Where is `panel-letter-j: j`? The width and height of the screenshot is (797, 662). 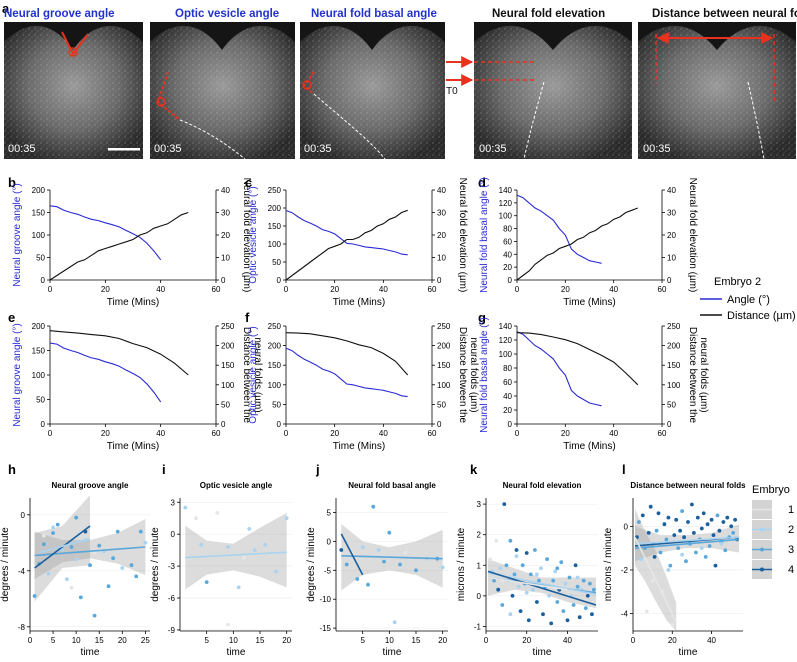 panel-letter-j: j is located at coordinates (317, 469).